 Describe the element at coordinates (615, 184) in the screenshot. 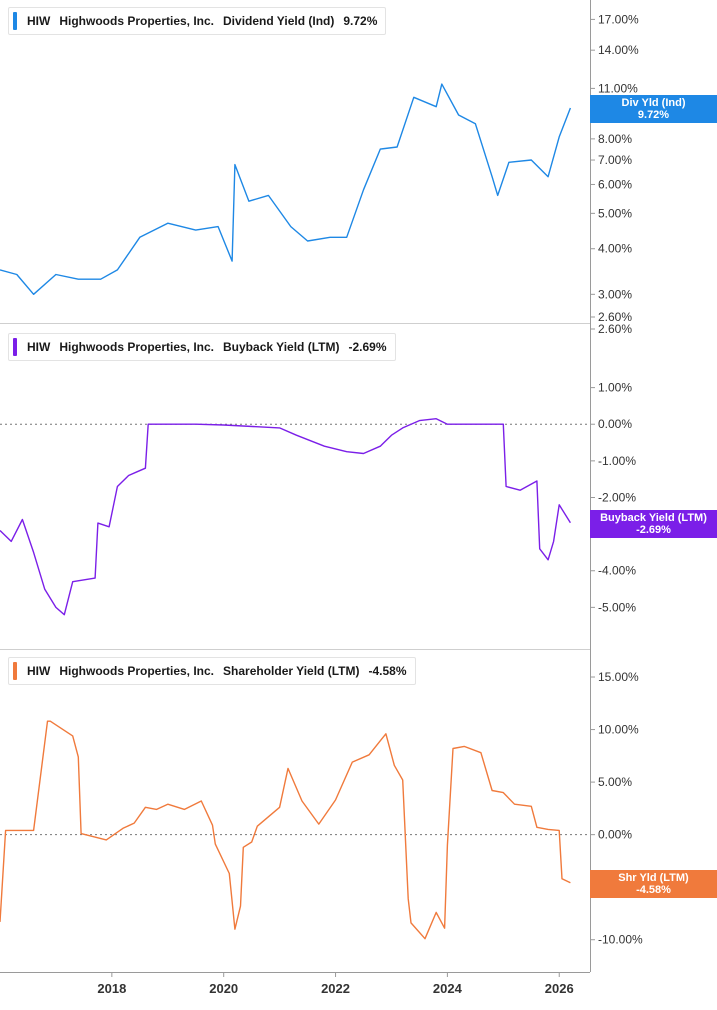

I see `y-tick-label: 6.00%` at that location.